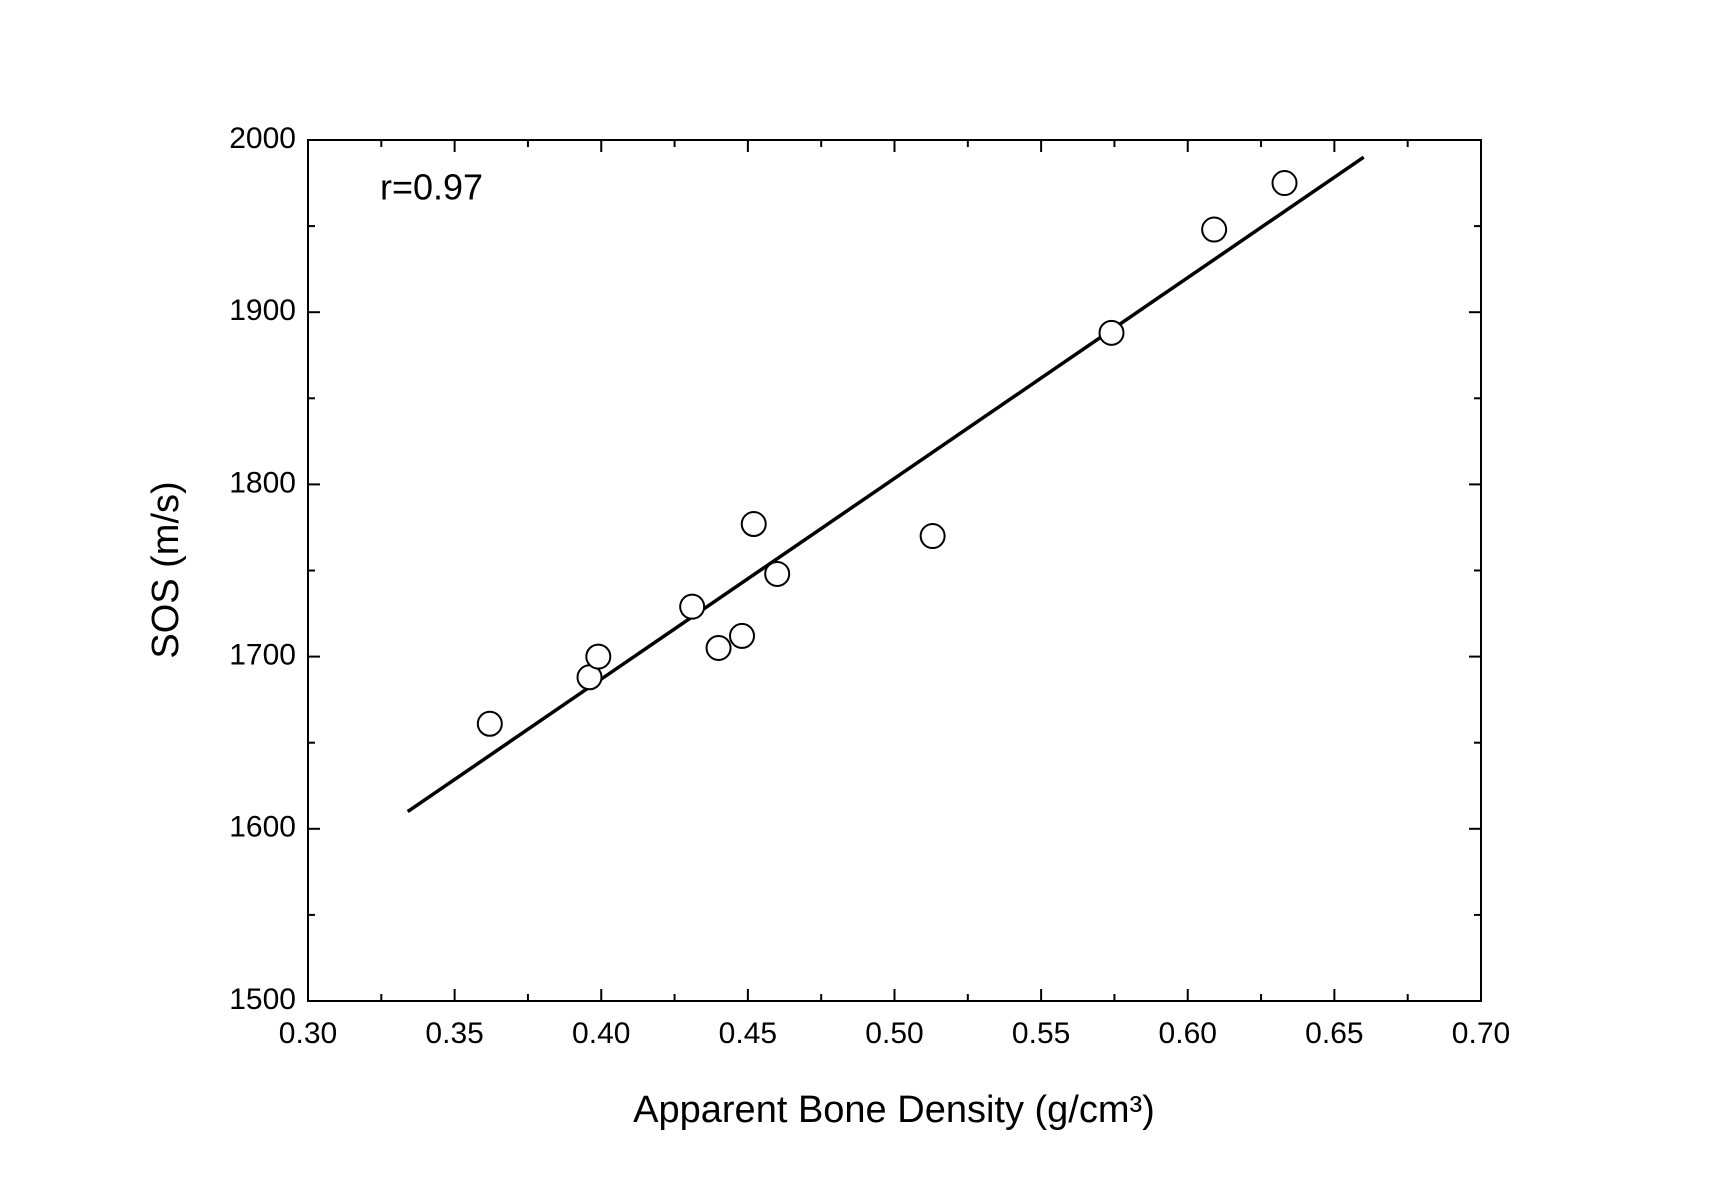 This screenshot has width=1711, height=1196. What do you see at coordinates (262, 482) in the screenshot?
I see `y-tick-label: 1800` at bounding box center [262, 482].